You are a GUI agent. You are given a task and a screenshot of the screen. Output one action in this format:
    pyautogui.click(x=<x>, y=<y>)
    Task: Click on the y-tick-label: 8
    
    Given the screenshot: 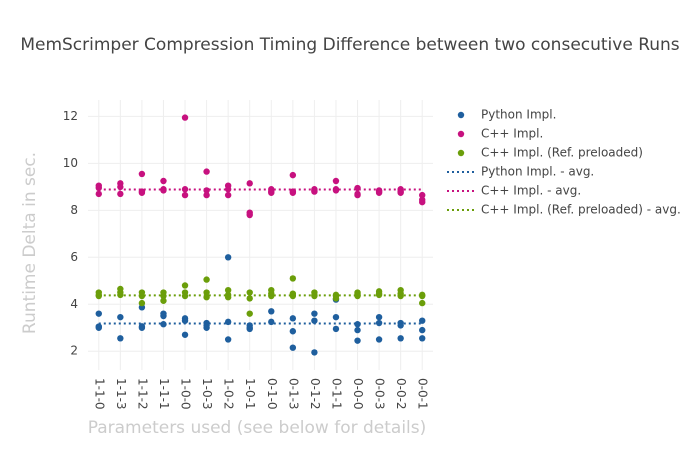 What is the action you would take?
    pyautogui.click(x=74, y=210)
    